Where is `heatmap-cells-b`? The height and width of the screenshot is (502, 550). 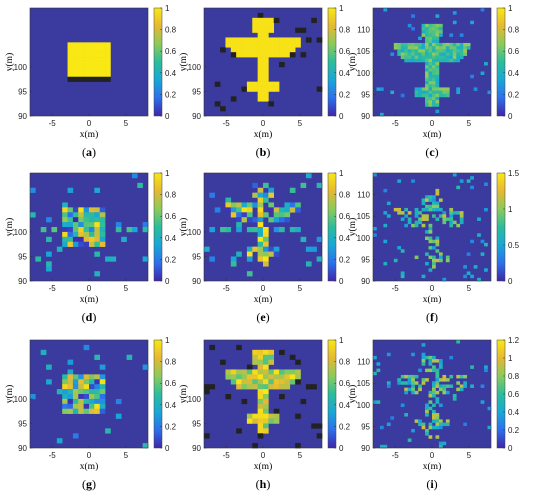 heatmap-cells-b is located at coordinates (268, 62).